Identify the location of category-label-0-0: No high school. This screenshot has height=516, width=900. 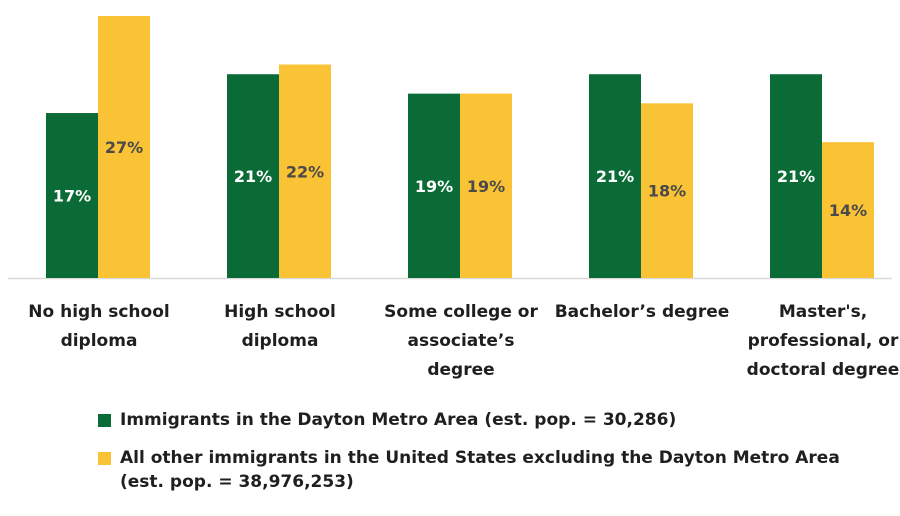
(98, 312).